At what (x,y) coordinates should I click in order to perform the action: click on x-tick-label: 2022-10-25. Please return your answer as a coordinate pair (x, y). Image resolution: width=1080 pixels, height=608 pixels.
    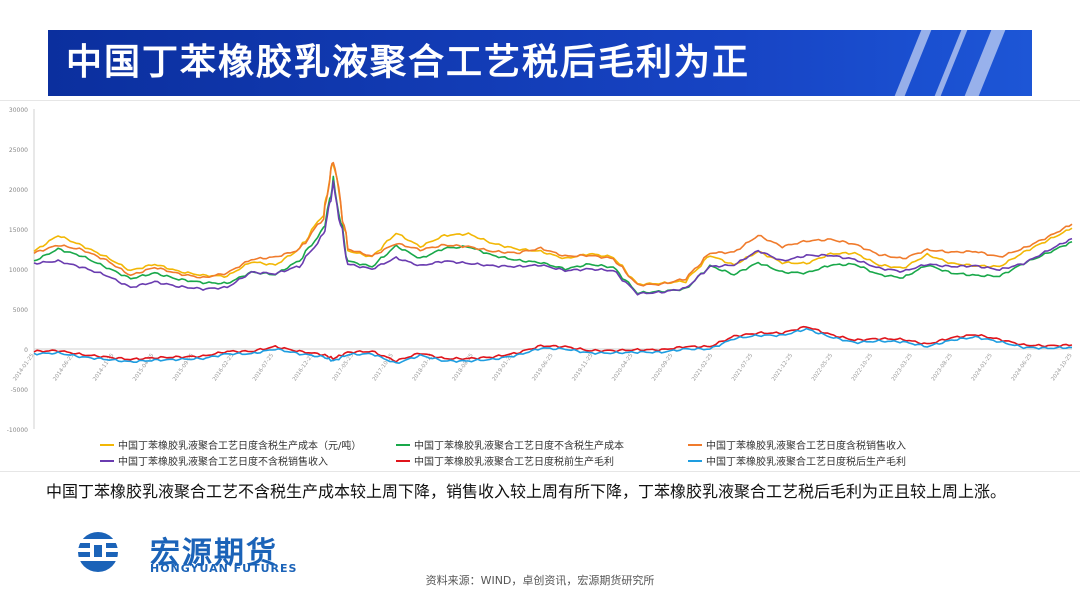
    Looking at the image, I should click on (863, 367).